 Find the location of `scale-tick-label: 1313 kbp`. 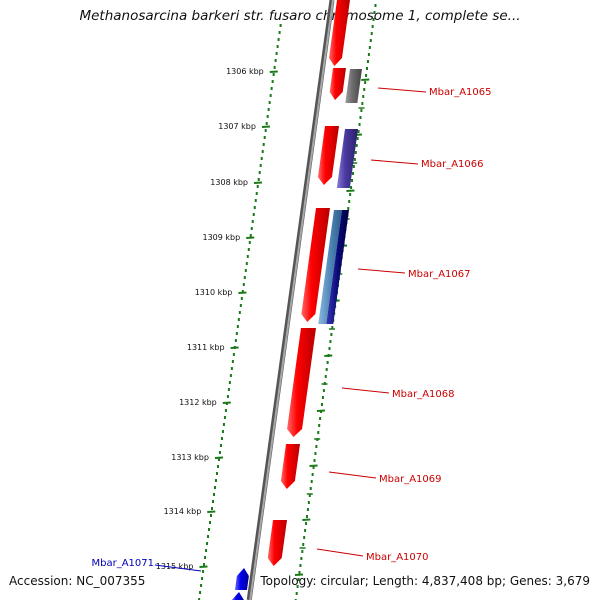

scale-tick-label: 1313 kbp is located at coordinates (190, 457).